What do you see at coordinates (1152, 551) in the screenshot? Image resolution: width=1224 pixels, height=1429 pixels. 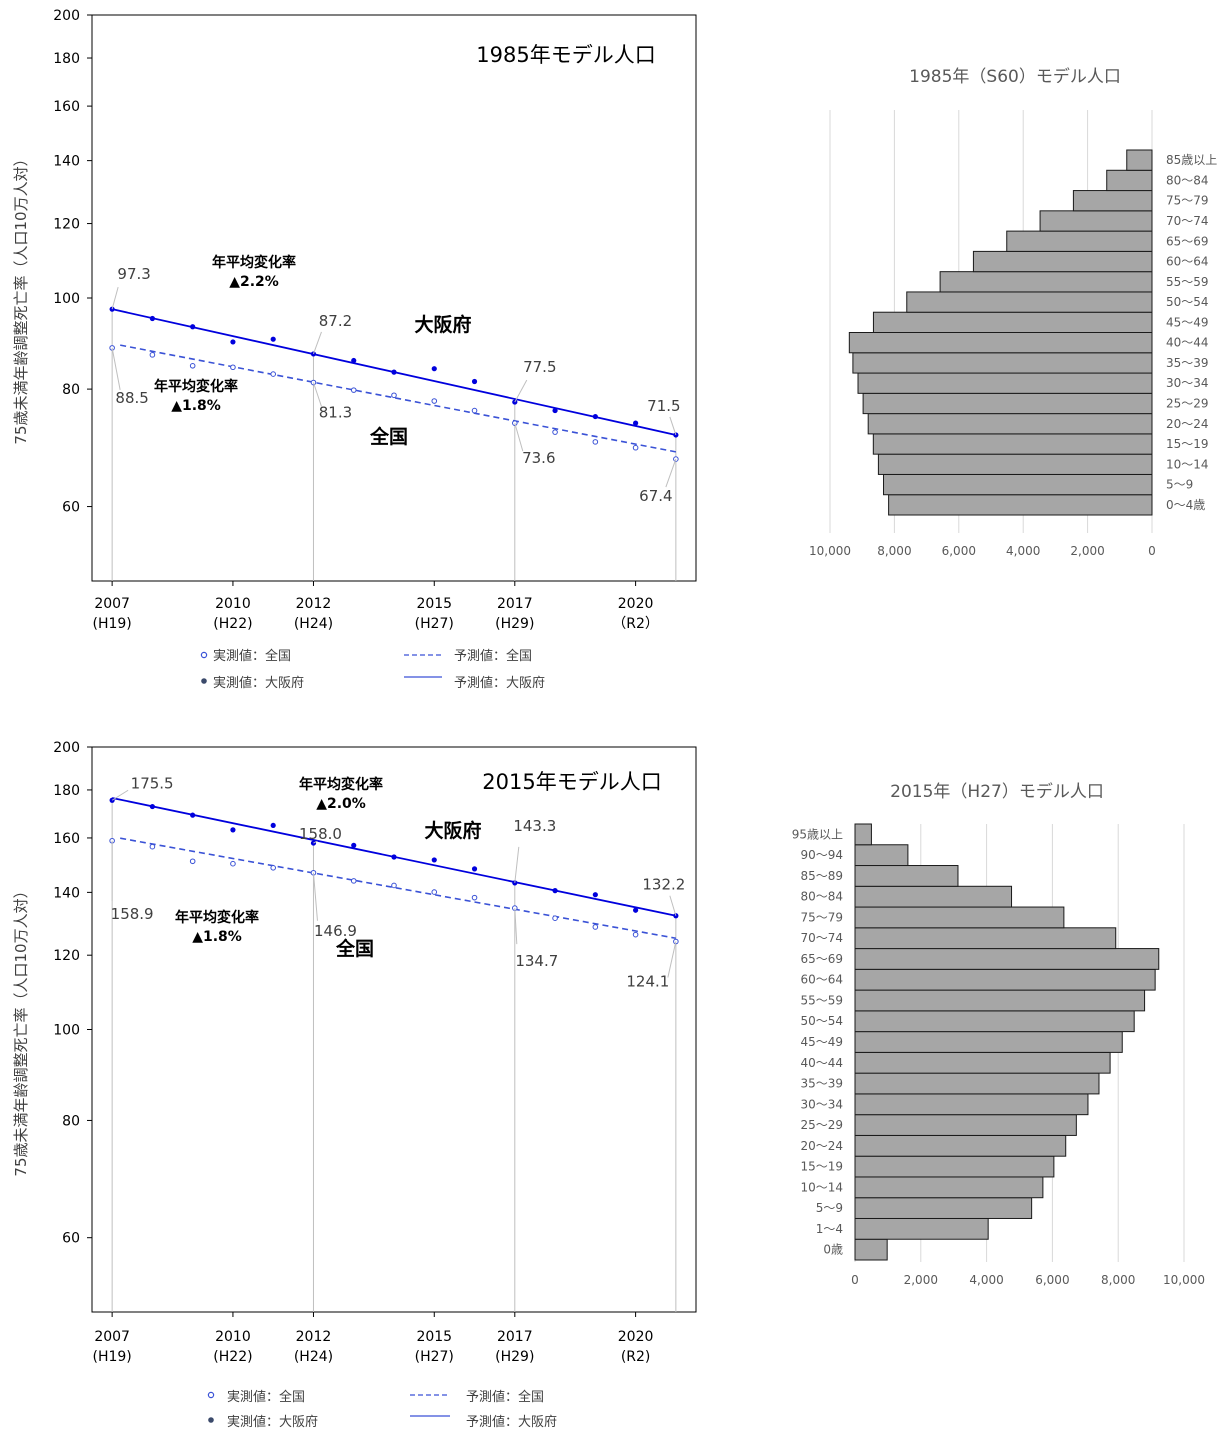 I see `x-tick-label: 0` at bounding box center [1152, 551].